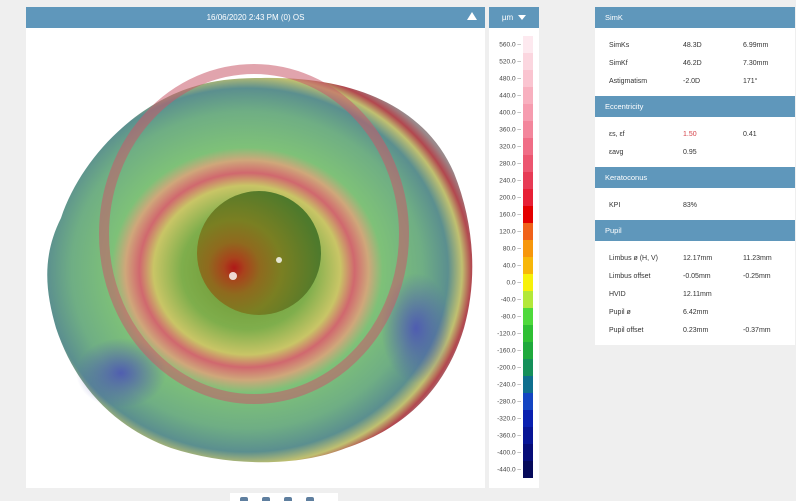 The image size is (796, 501). I want to click on map-title: 16/06/2020 2:43 PM (0) OS, so click(255, 17).